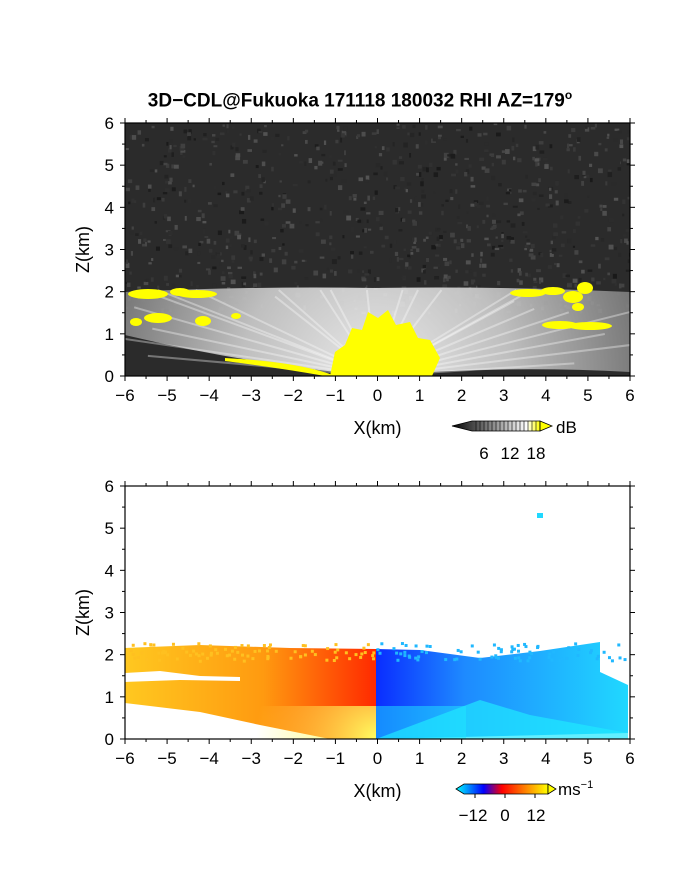 The width and height of the screenshot is (680, 880). I want to click on colorbar-unit: dB, so click(566, 427).